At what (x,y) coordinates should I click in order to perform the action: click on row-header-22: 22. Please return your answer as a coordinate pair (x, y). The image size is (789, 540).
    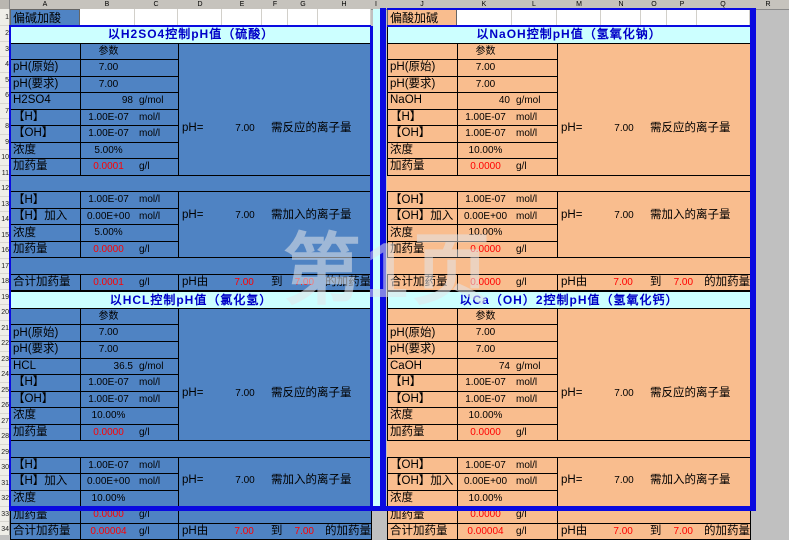
    Looking at the image, I should click on (4, 344).